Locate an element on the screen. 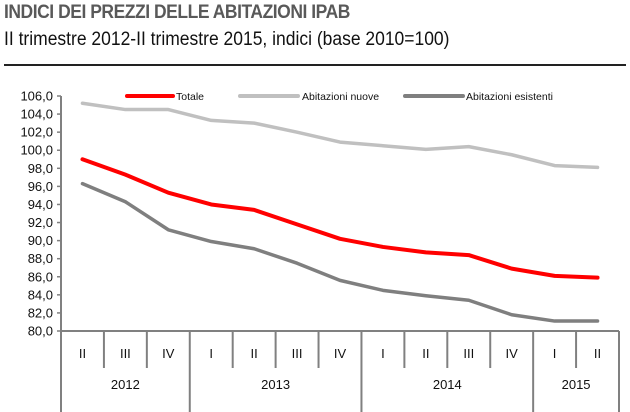 The height and width of the screenshot is (412, 630). year-label: 2014 is located at coordinates (447, 384).